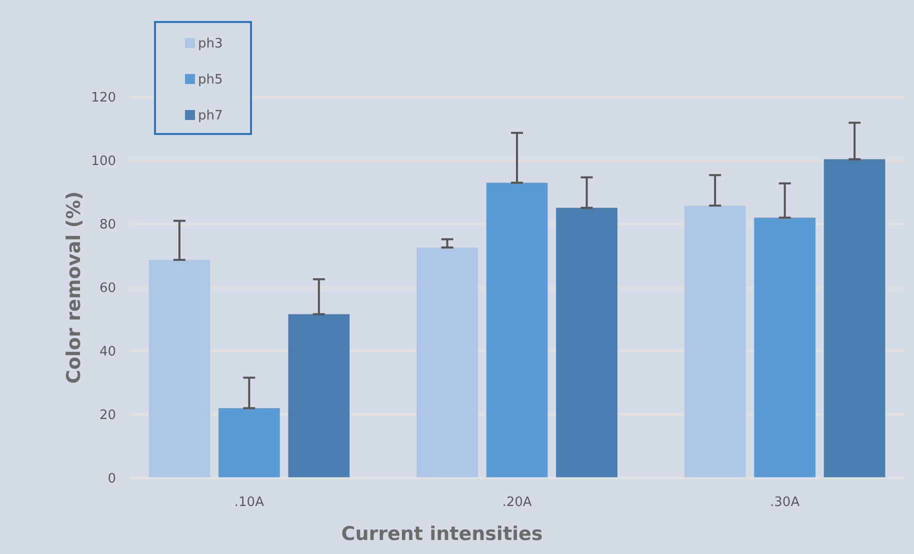 This screenshot has width=914, height=554. Describe the element at coordinates (74, 287) in the screenshot. I see `y-axis-title: Color removal (%)` at that location.